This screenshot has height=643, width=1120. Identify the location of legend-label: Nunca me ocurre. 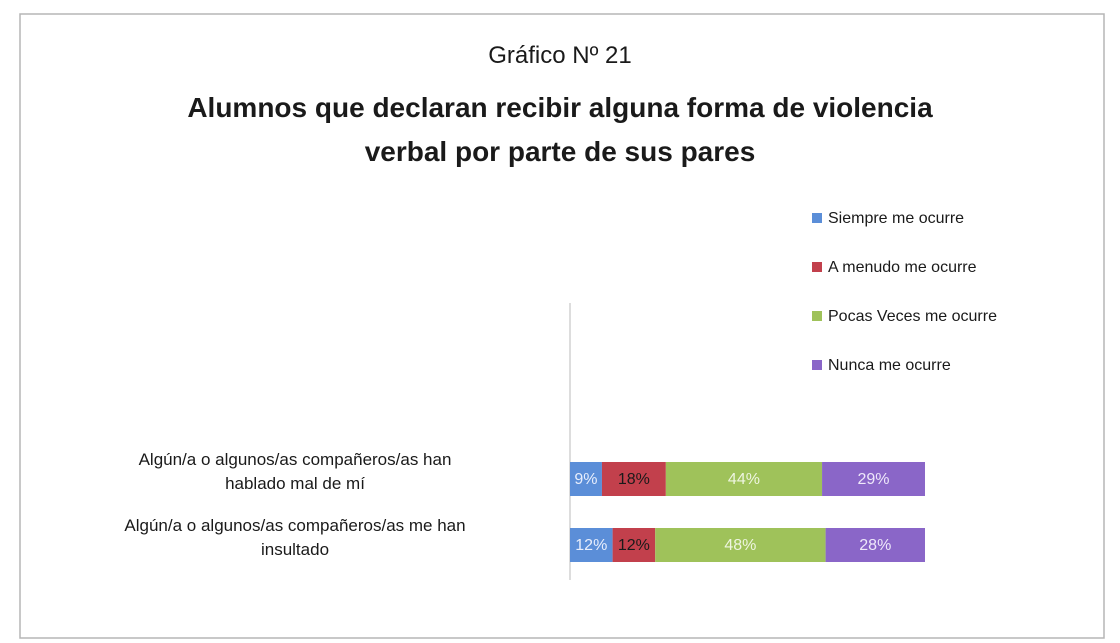
(889, 365).